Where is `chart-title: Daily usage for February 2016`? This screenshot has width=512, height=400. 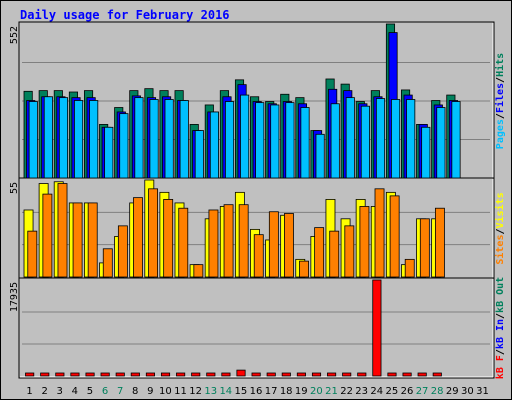
chart-title: Daily usage for February 2016 is located at coordinates (125, 15).